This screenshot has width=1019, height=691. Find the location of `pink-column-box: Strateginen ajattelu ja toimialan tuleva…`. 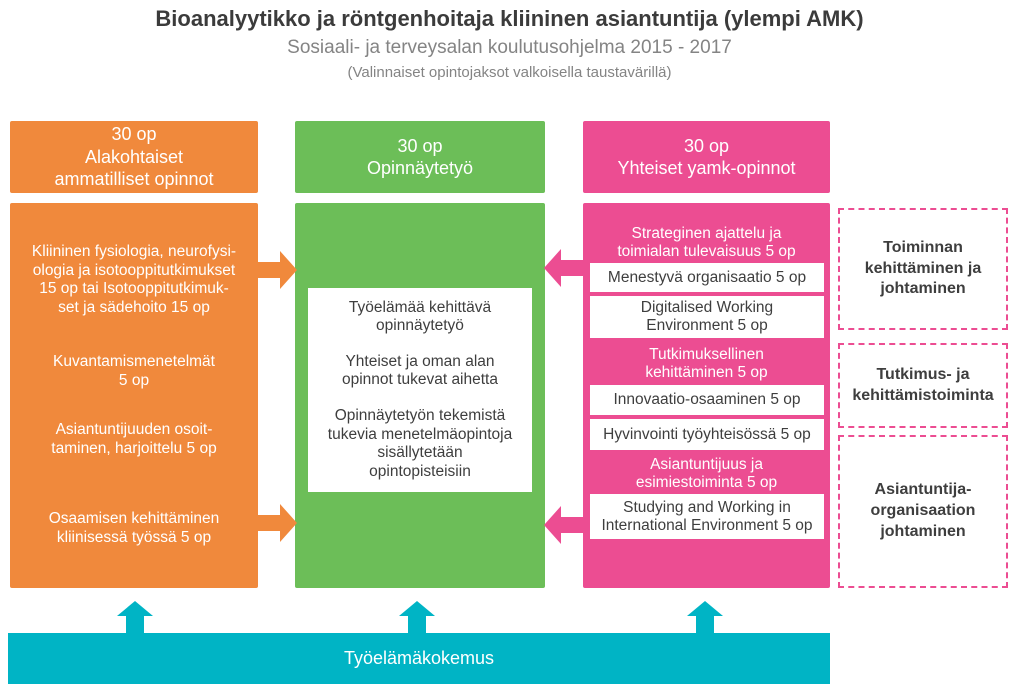

pink-column-box: Strateginen ajattelu ja toimialan tuleva… is located at coordinates (706, 395).